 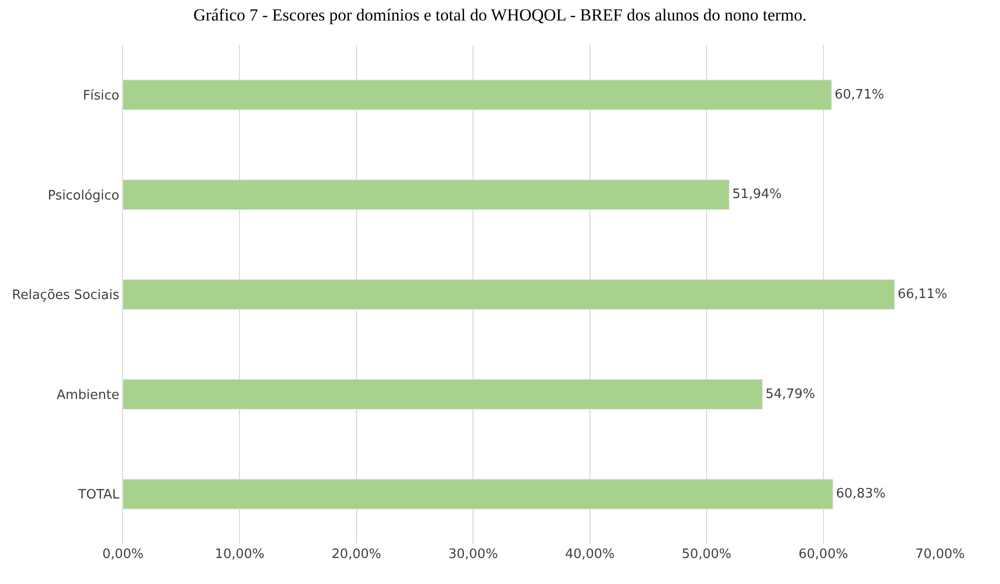 I want to click on data-label: 66,11%, so click(x=923, y=294).